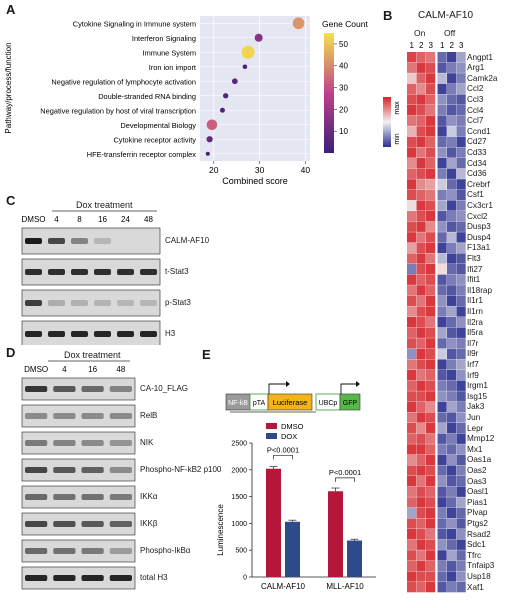  I want to click on lane-label: 8, so click(79, 219).